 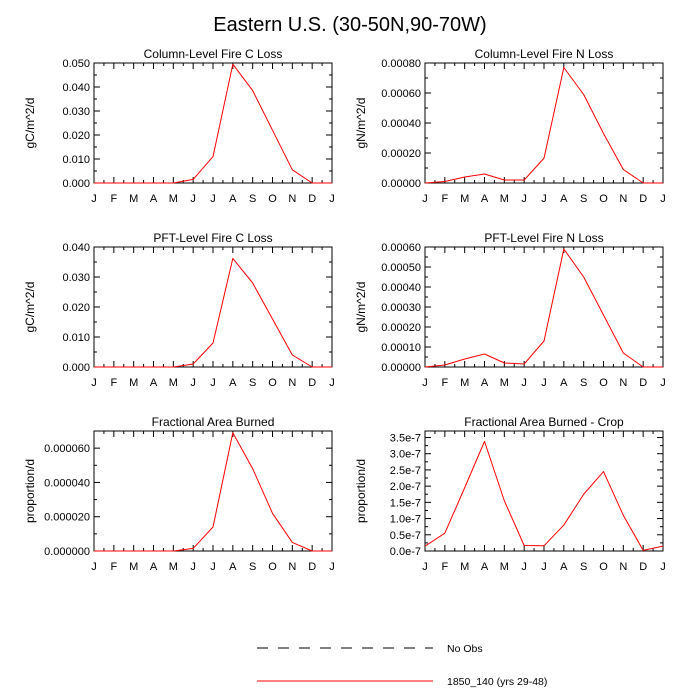 I want to click on y-tick-label: 0.000020, so click(x=67, y=518).